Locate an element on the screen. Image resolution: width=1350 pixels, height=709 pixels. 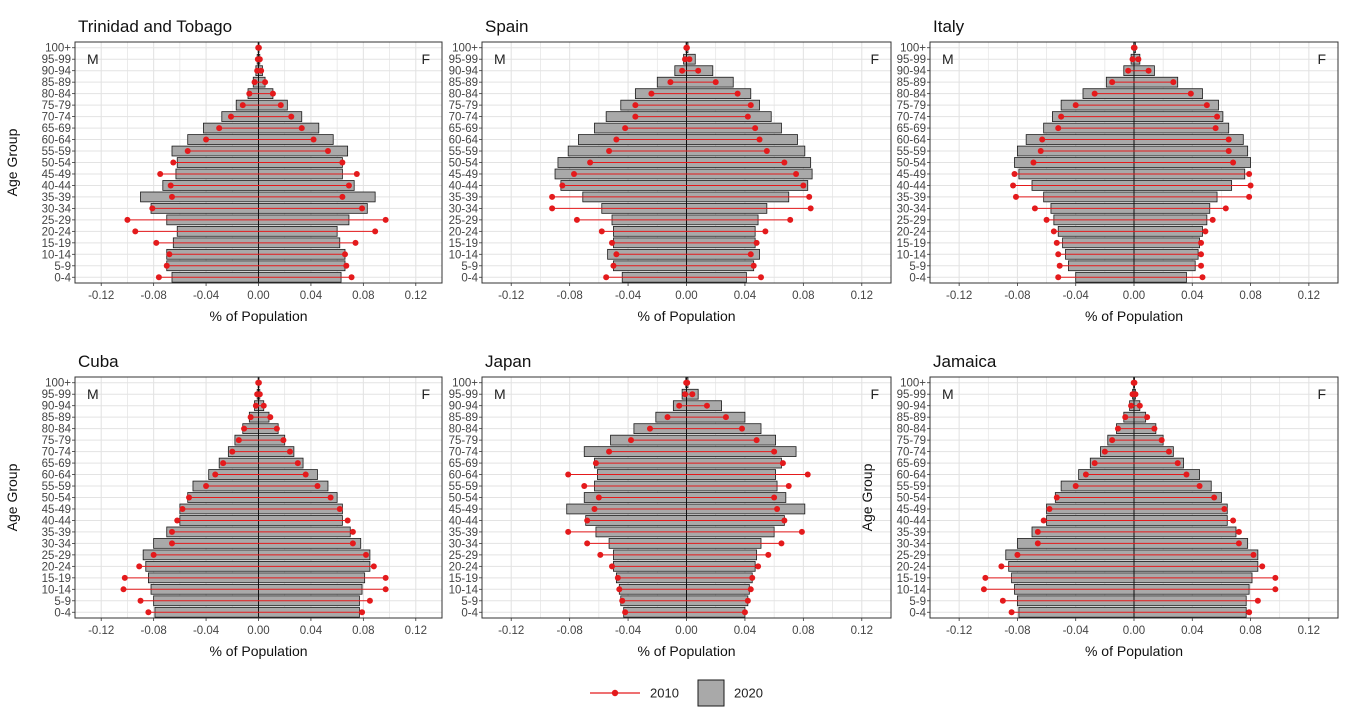
x-tick-label: -0.12 is located at coordinates (511, 631).